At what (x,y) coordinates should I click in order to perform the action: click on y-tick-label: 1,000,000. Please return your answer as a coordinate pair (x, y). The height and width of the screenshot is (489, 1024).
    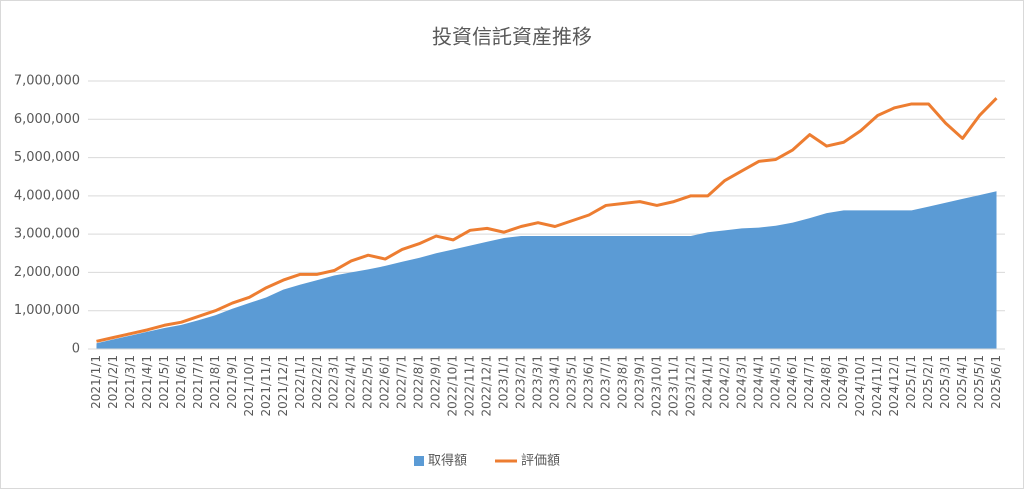
    Looking at the image, I should click on (47, 310).